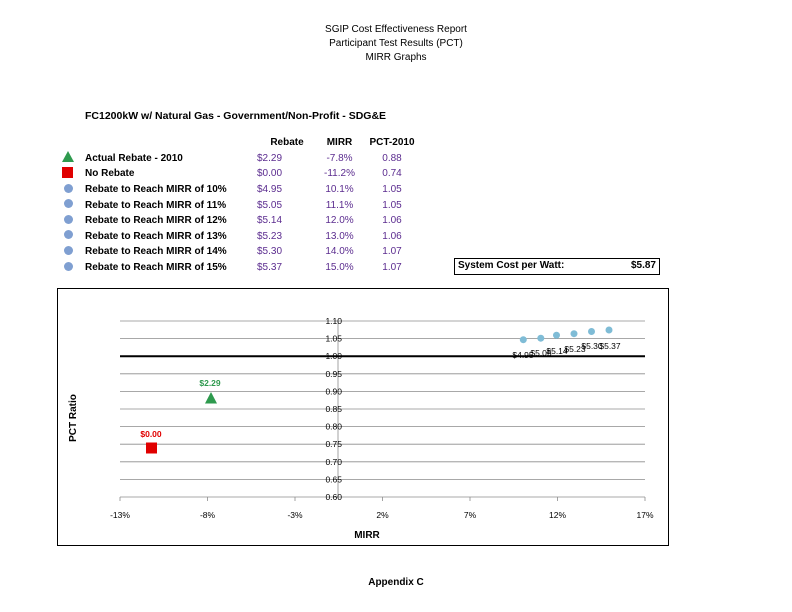 The height and width of the screenshot is (612, 792). What do you see at coordinates (333, 427) in the screenshot?
I see `svg-text: 0.80` at bounding box center [333, 427].